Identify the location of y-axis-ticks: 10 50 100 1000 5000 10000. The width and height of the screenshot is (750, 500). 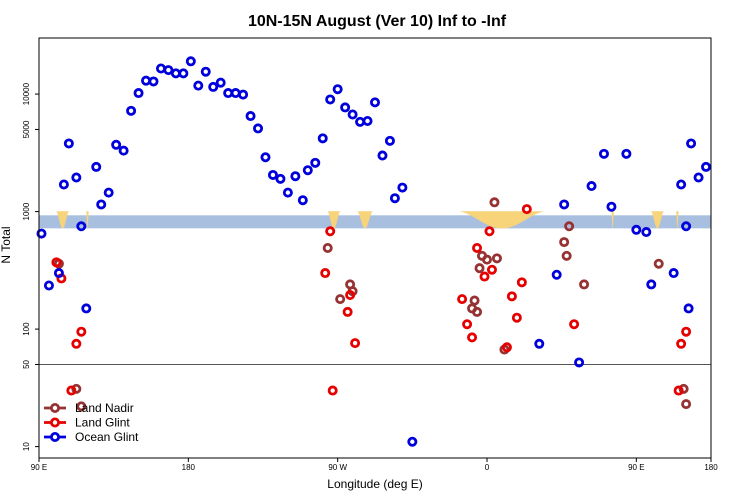
(30, 266).